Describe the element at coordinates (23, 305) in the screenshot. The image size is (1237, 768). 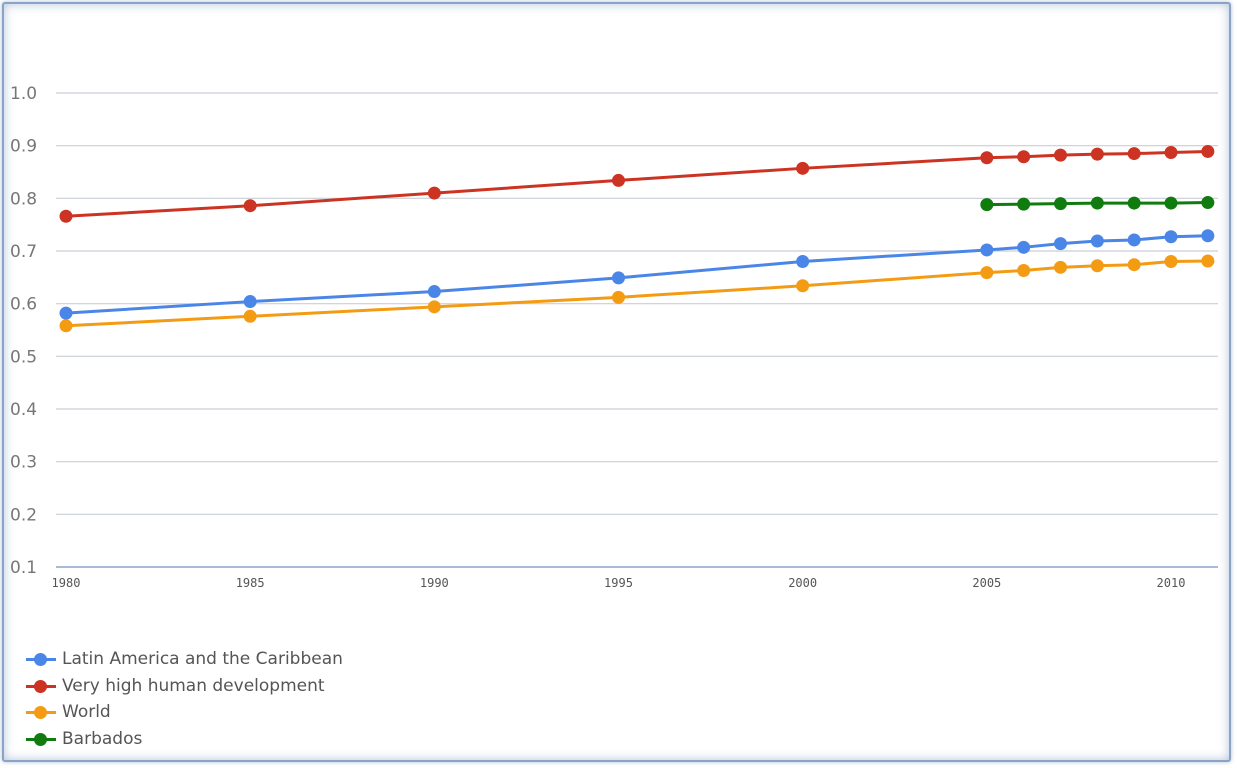
I see `y-tick-label: 0.6` at that location.